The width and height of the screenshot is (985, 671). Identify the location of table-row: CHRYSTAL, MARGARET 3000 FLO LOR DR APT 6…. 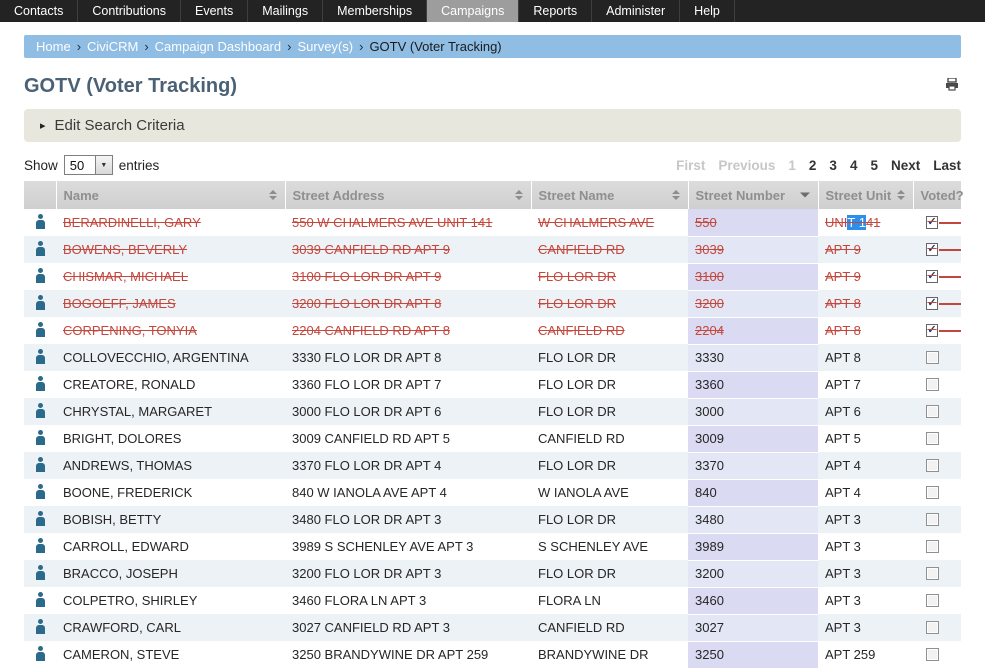
(492, 412).